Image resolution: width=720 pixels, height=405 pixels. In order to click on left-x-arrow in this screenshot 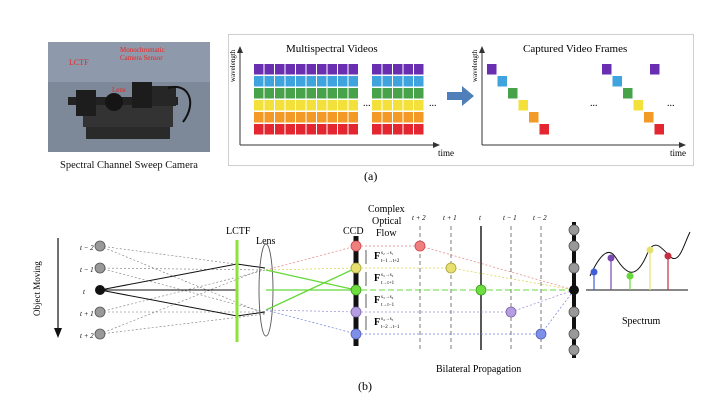, I will do `click(436, 145)`.